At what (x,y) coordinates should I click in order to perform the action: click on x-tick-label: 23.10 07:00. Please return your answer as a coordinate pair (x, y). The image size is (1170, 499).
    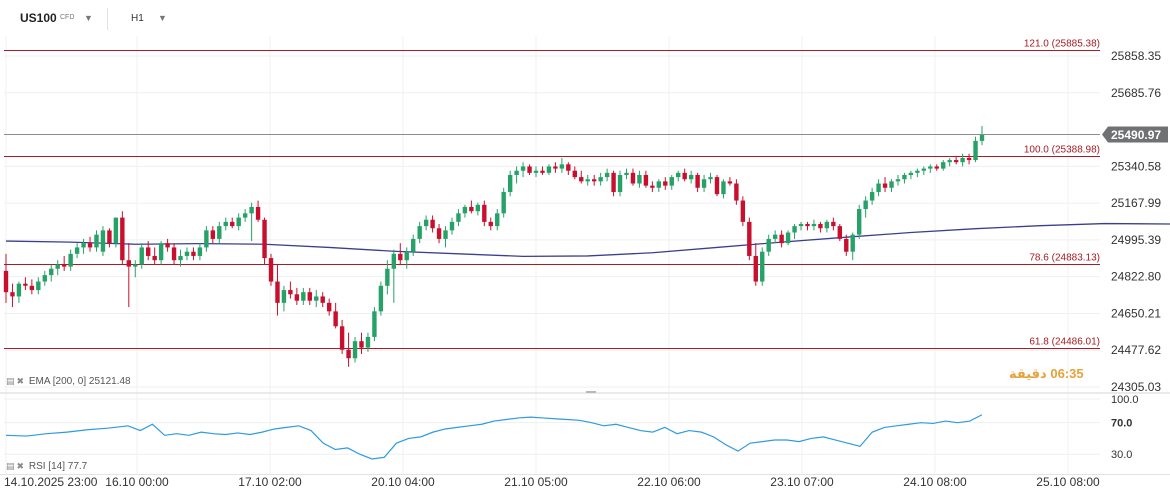
    Looking at the image, I should click on (802, 482).